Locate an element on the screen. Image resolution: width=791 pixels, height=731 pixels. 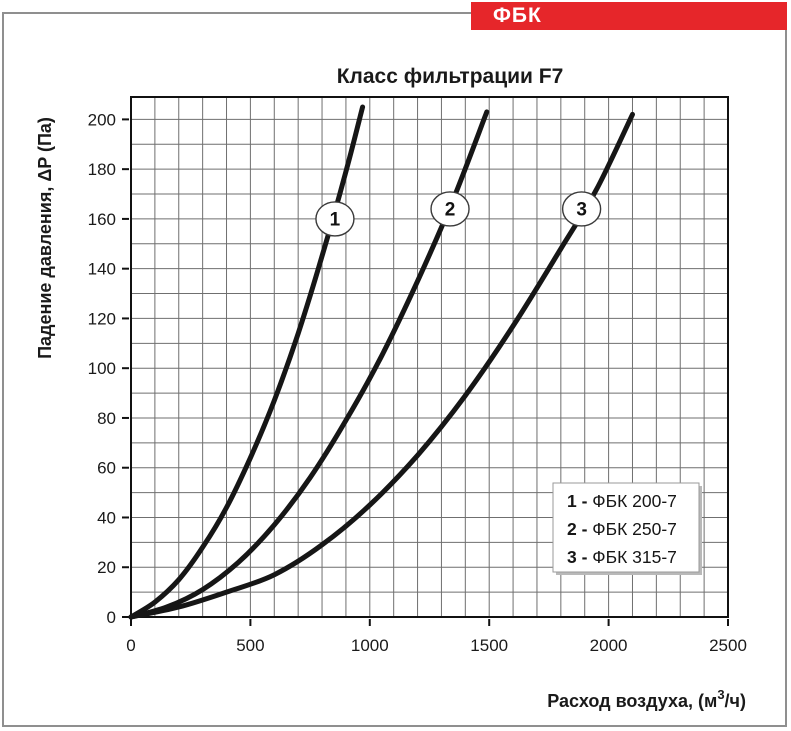
x-axis-label-sup: 3 is located at coordinates (720, 694).